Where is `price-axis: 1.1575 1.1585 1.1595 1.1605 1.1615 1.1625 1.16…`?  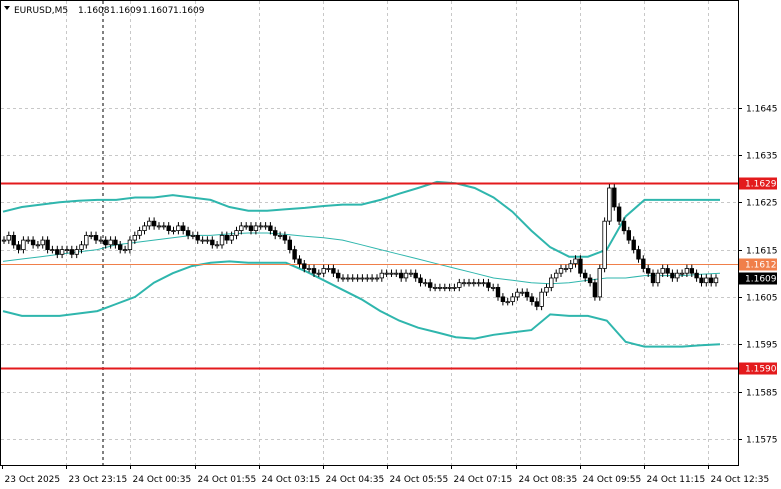
price-axis: 1.1575 1.1585 1.1595 1.1605 1.1615 1.1625 1.16… is located at coordinates (758, 275).